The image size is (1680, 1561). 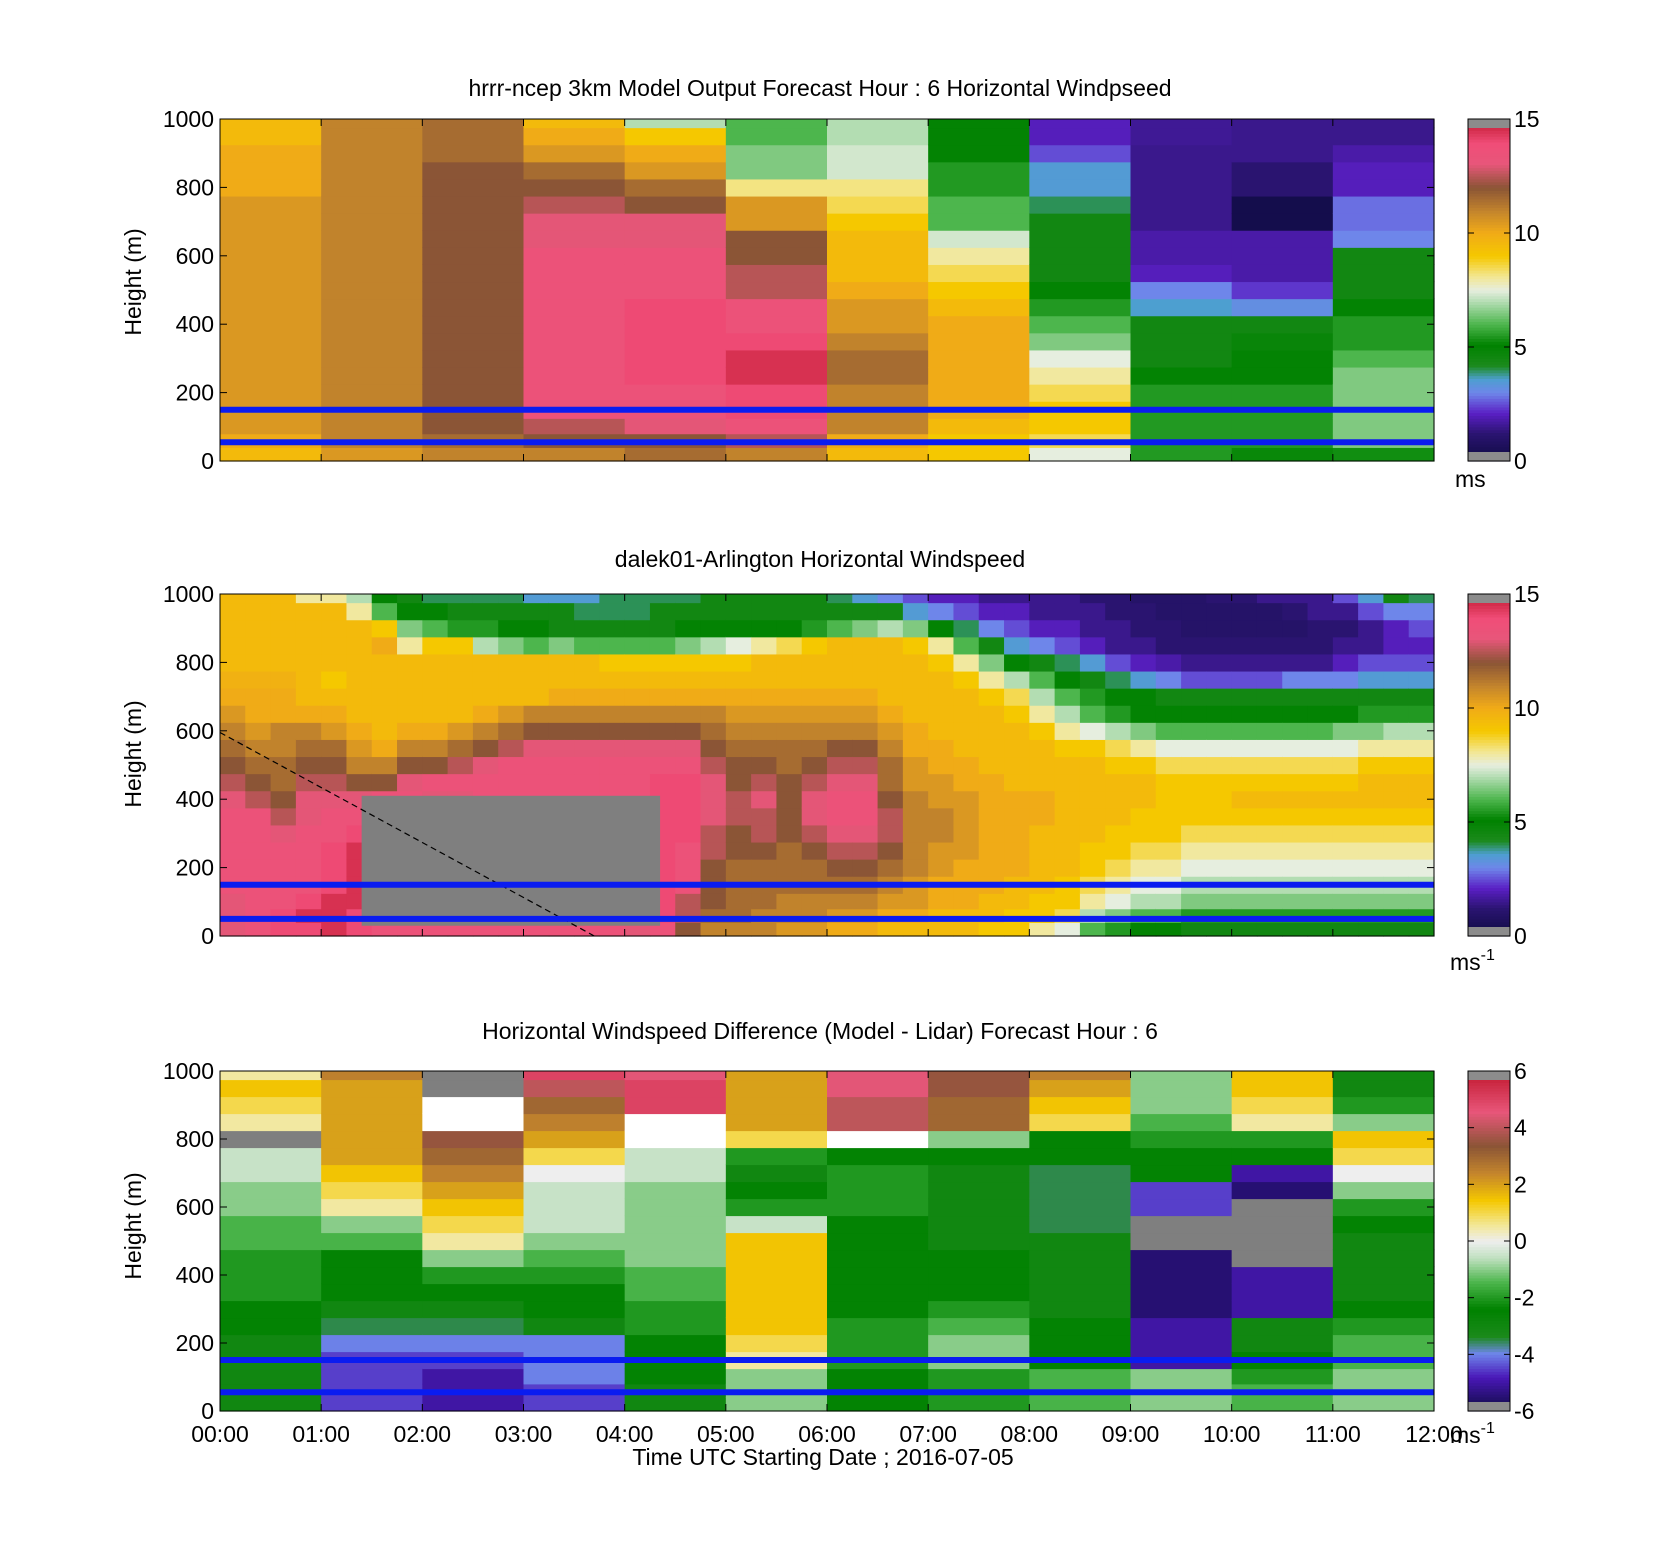 I want to click on x-tick-label: 11:00, so click(x=1333, y=1434).